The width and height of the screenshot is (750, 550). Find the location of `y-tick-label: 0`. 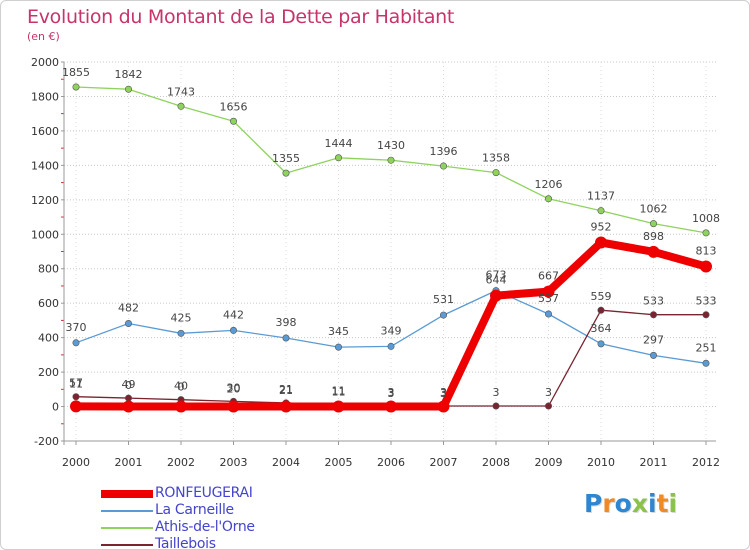

y-tick-label: 0 is located at coordinates (55, 407).